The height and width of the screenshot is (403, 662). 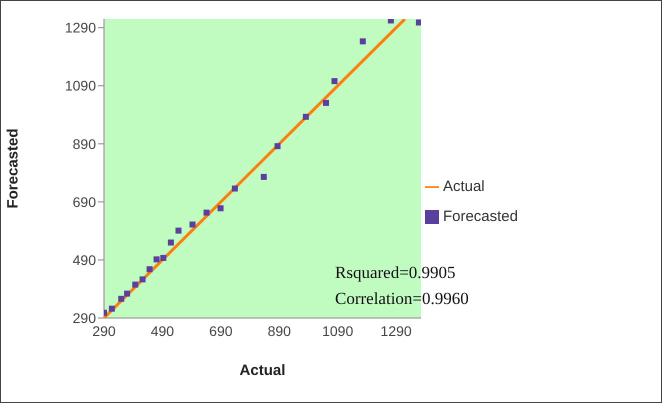 What do you see at coordinates (84, 260) in the screenshot?
I see `y-tick-label: 490` at bounding box center [84, 260].